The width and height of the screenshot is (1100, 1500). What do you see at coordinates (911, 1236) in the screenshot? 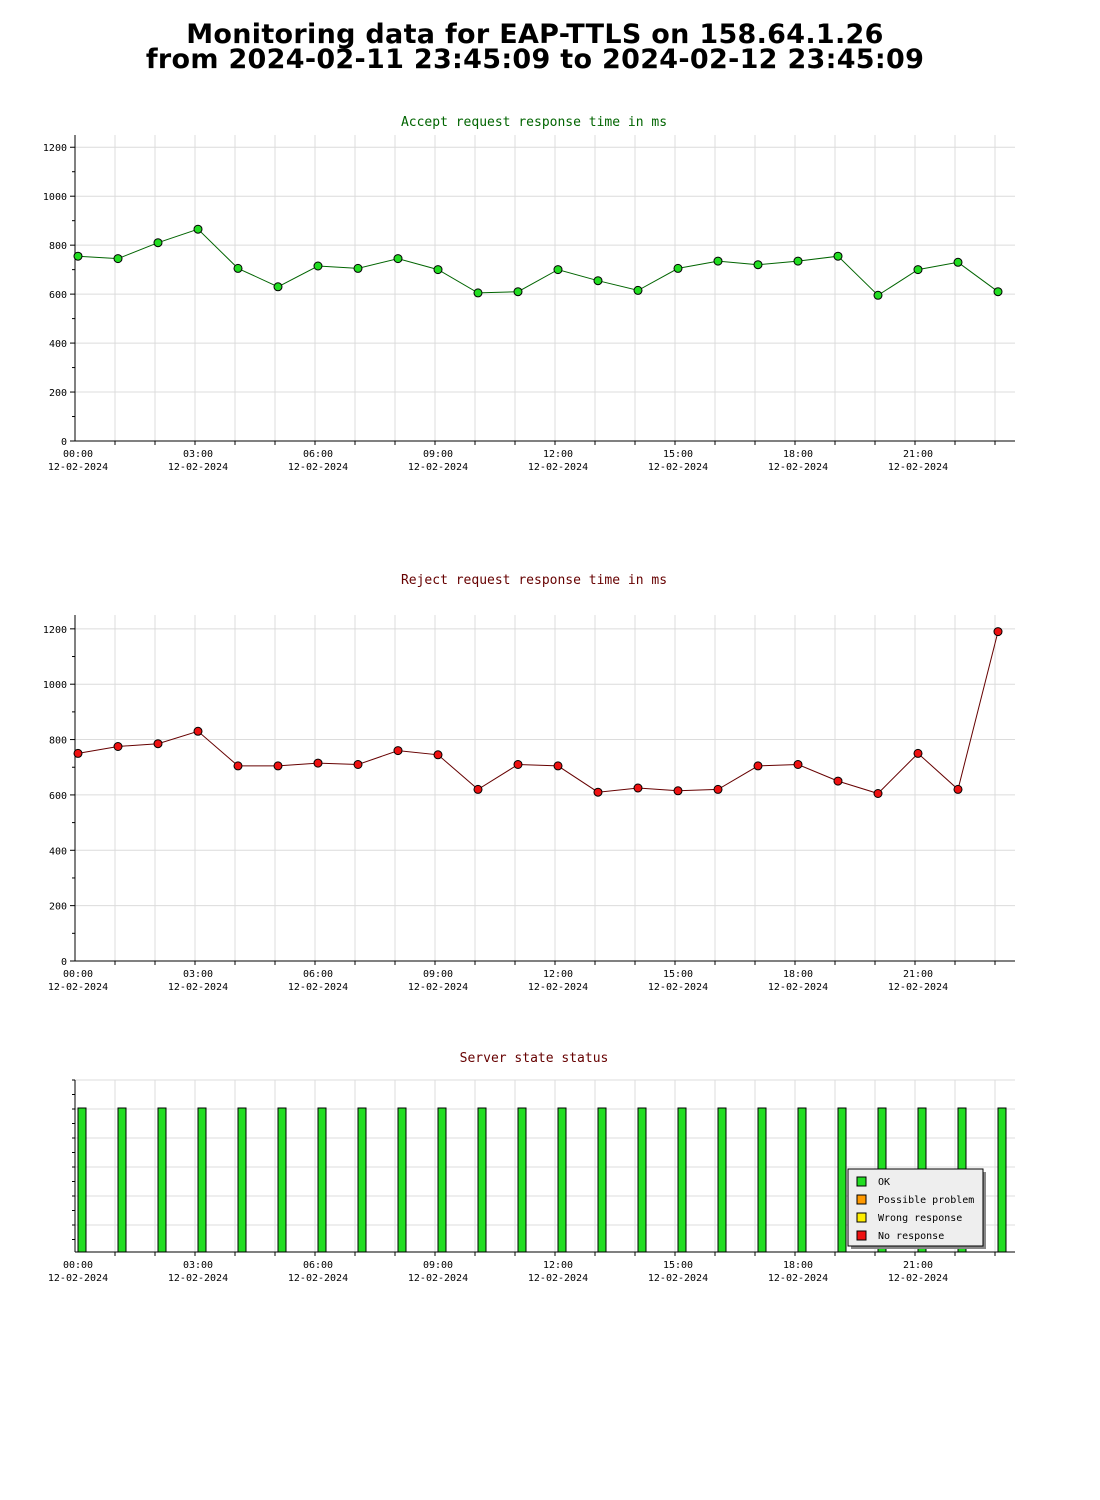
I see `legend-label: No response` at bounding box center [911, 1236].